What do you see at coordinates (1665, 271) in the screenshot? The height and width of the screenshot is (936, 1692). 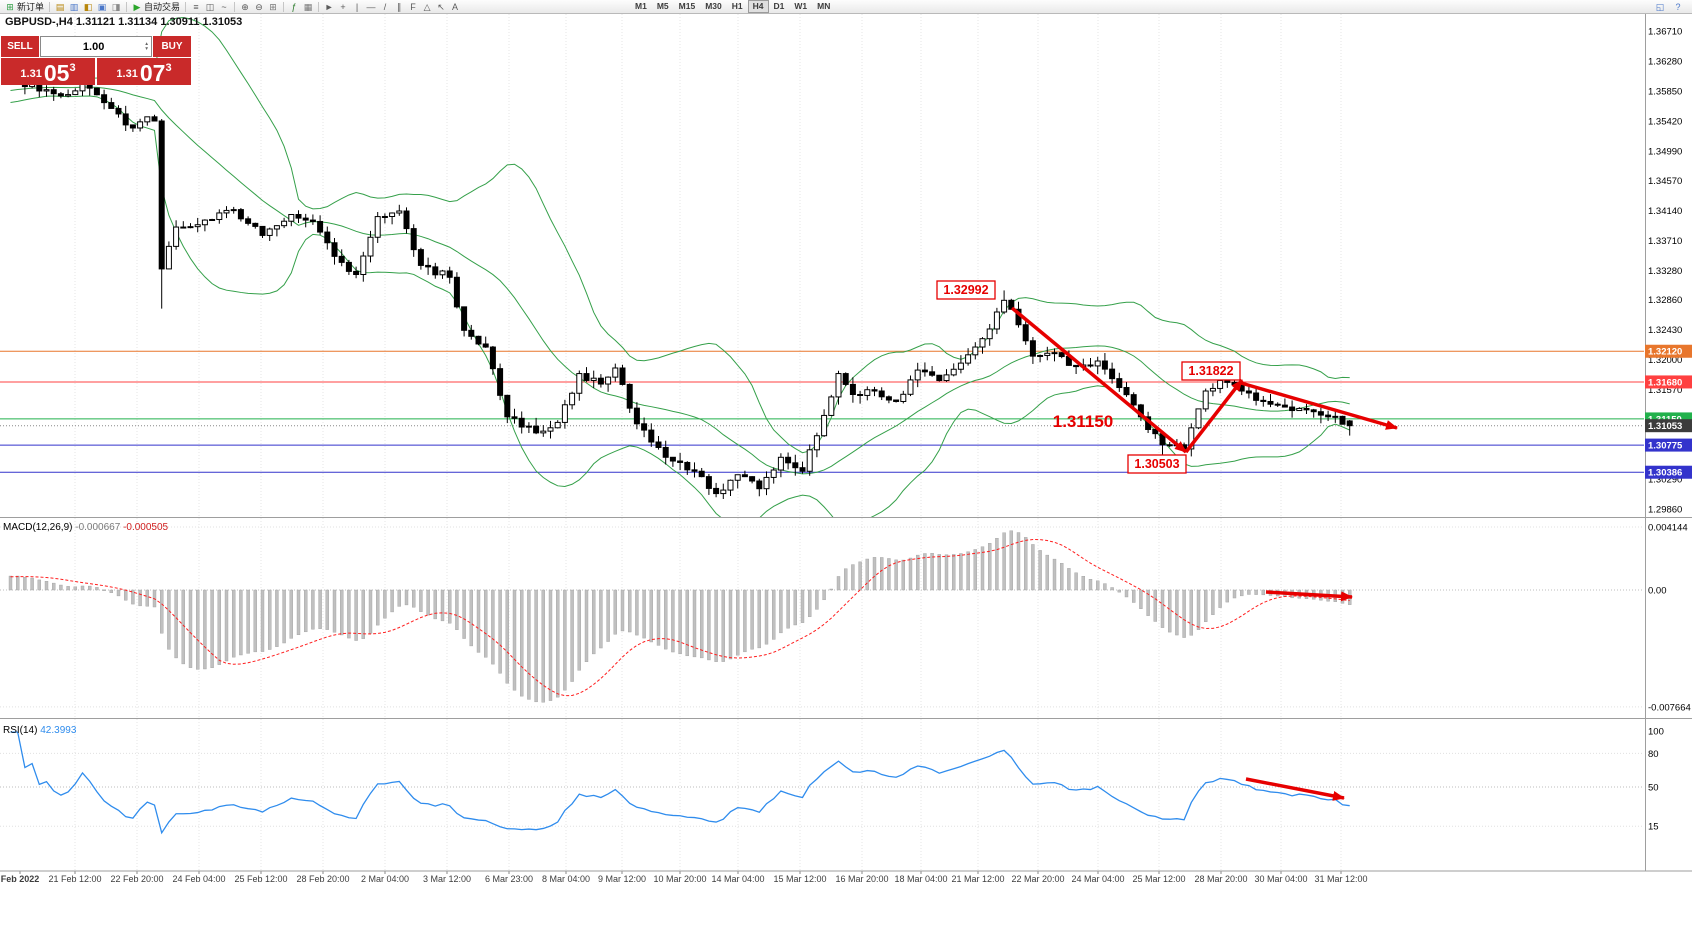 I see `svg-text: 1.33280` at bounding box center [1665, 271].